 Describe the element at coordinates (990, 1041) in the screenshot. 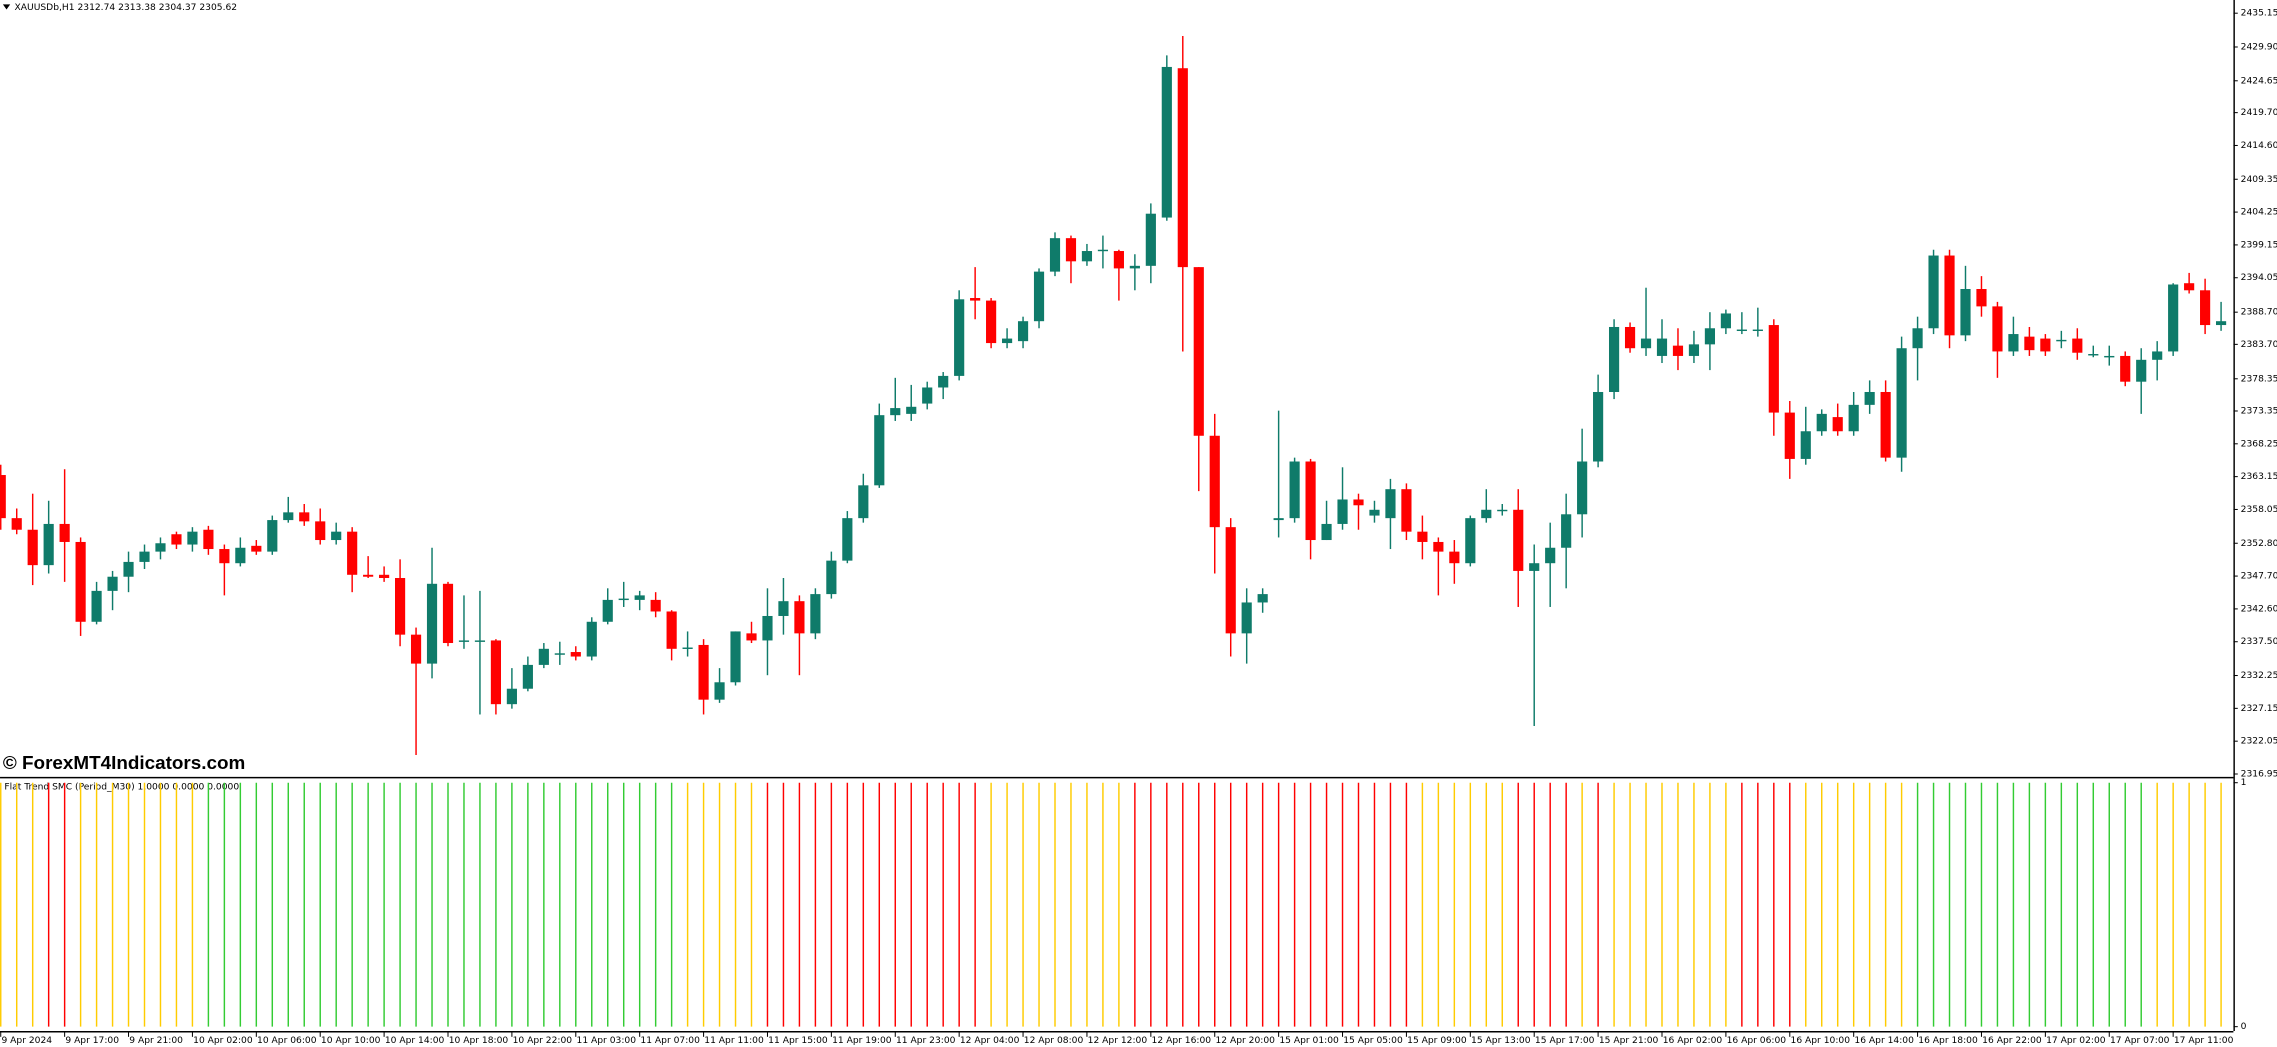

I see `x-tick-label: 12 Apr 04:00` at that location.